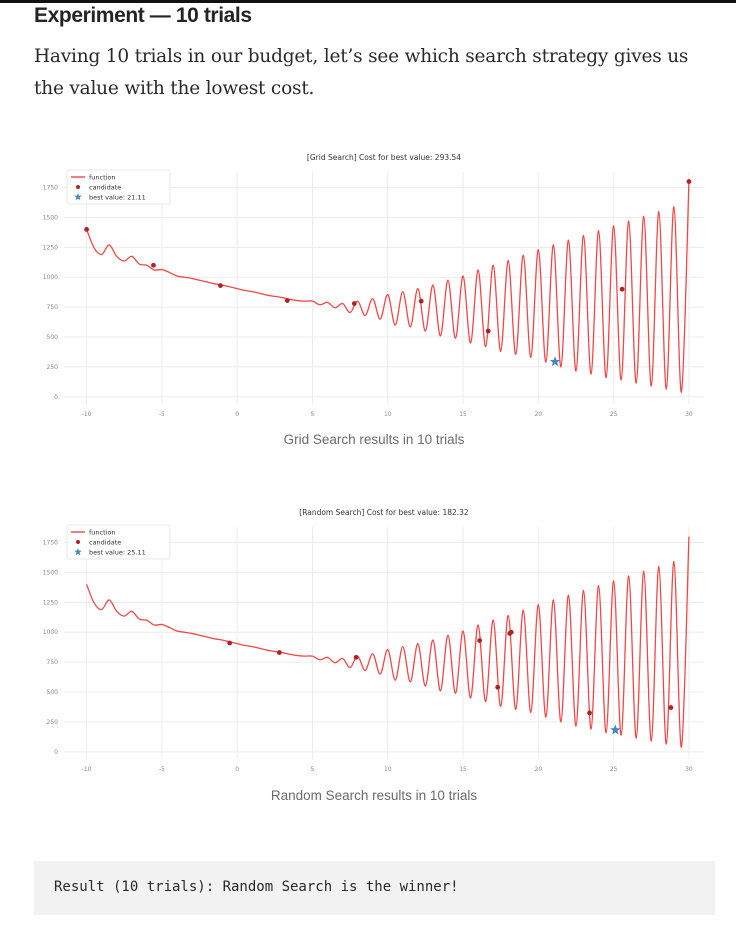 The image size is (736, 940). Describe the element at coordinates (117, 553) in the screenshot. I see `legend-best-label: best value: 25.11` at that location.